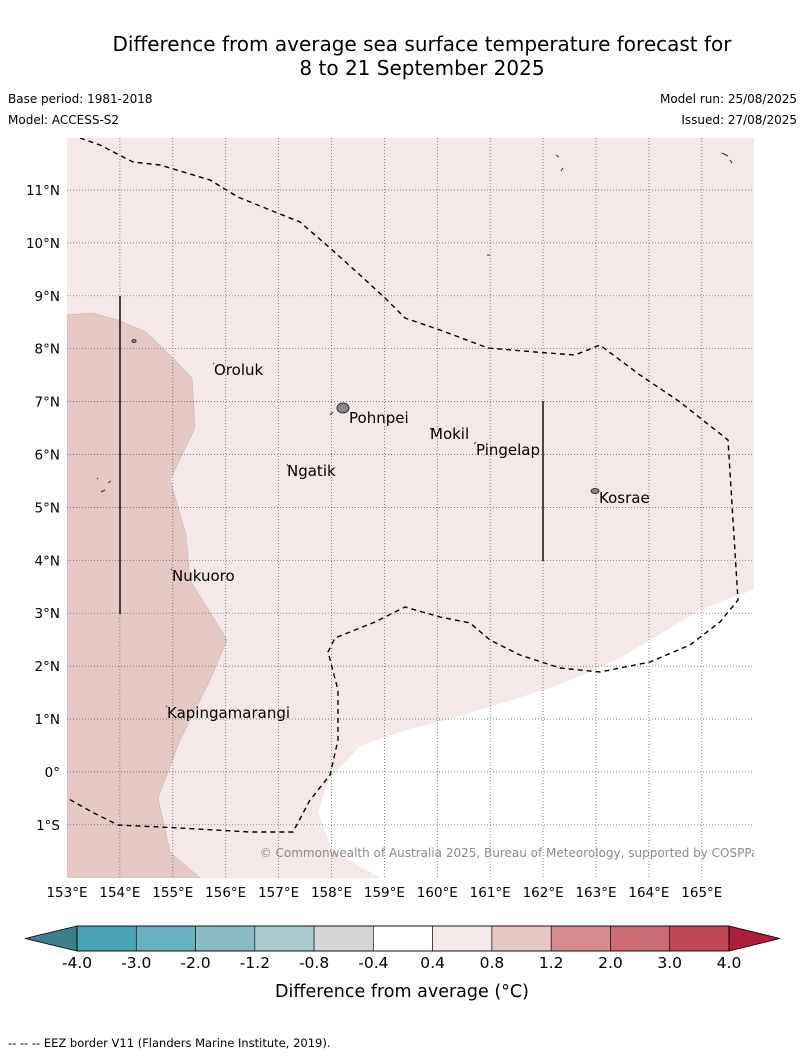 This screenshot has width=804, height=1058. I want to click on longitude-tick-label: 155°E, so click(172, 893).